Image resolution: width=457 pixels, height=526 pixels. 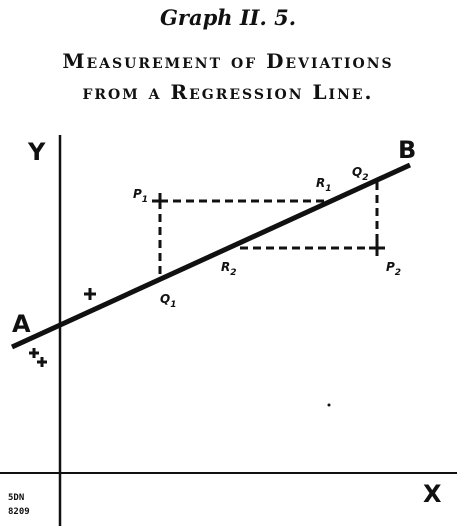 I want to click on point-label: P1, so click(x=140, y=196).